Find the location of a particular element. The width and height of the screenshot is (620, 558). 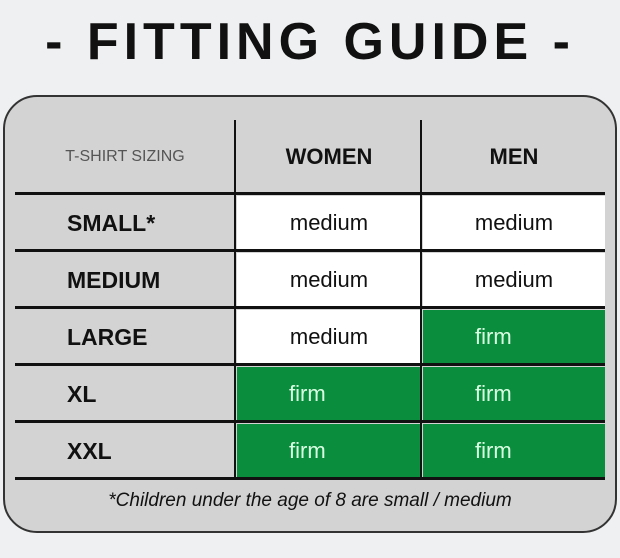

row-label-size: XL is located at coordinates (82, 393).